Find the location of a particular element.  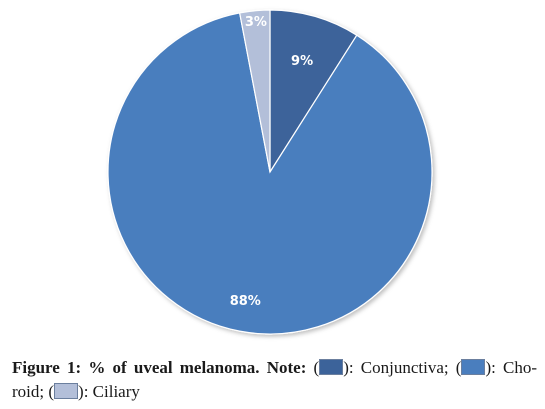

legend-item-choroid: (): Cho-roid; is located at coordinates (275, 379).